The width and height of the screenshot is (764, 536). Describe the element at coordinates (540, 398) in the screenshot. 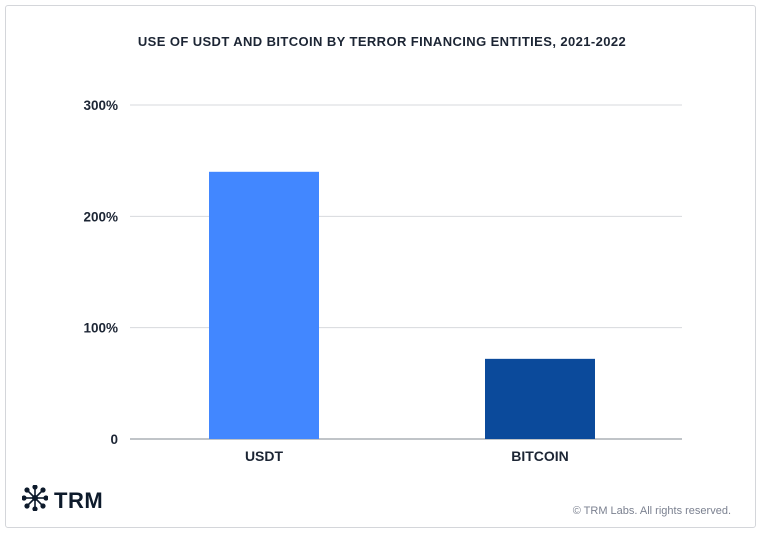

I see `bar-bitcoin` at that location.